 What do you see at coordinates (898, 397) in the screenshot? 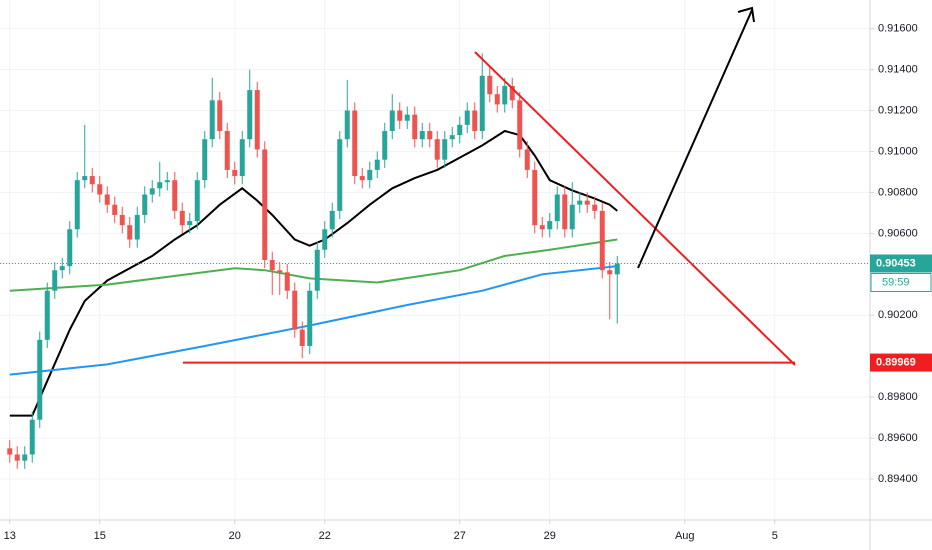
I see `y-tick-label: 0.89800` at bounding box center [898, 397].